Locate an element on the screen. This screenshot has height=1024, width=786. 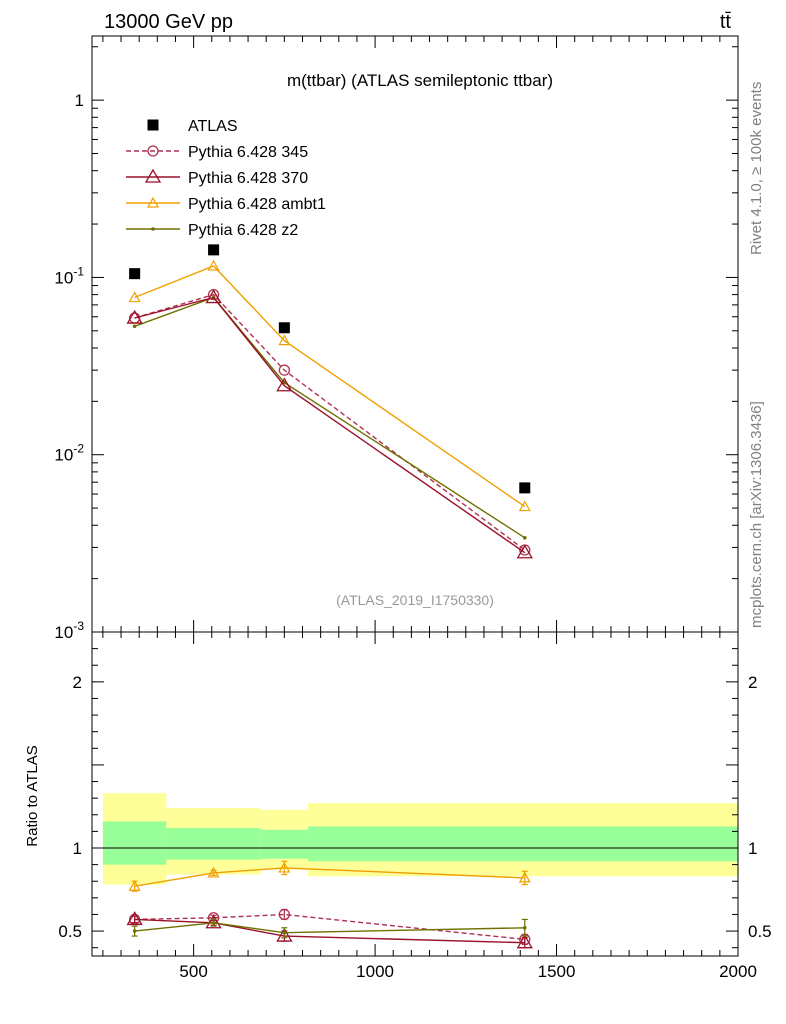
y-tick-label: 10⁻³ is located at coordinates (69, 630).